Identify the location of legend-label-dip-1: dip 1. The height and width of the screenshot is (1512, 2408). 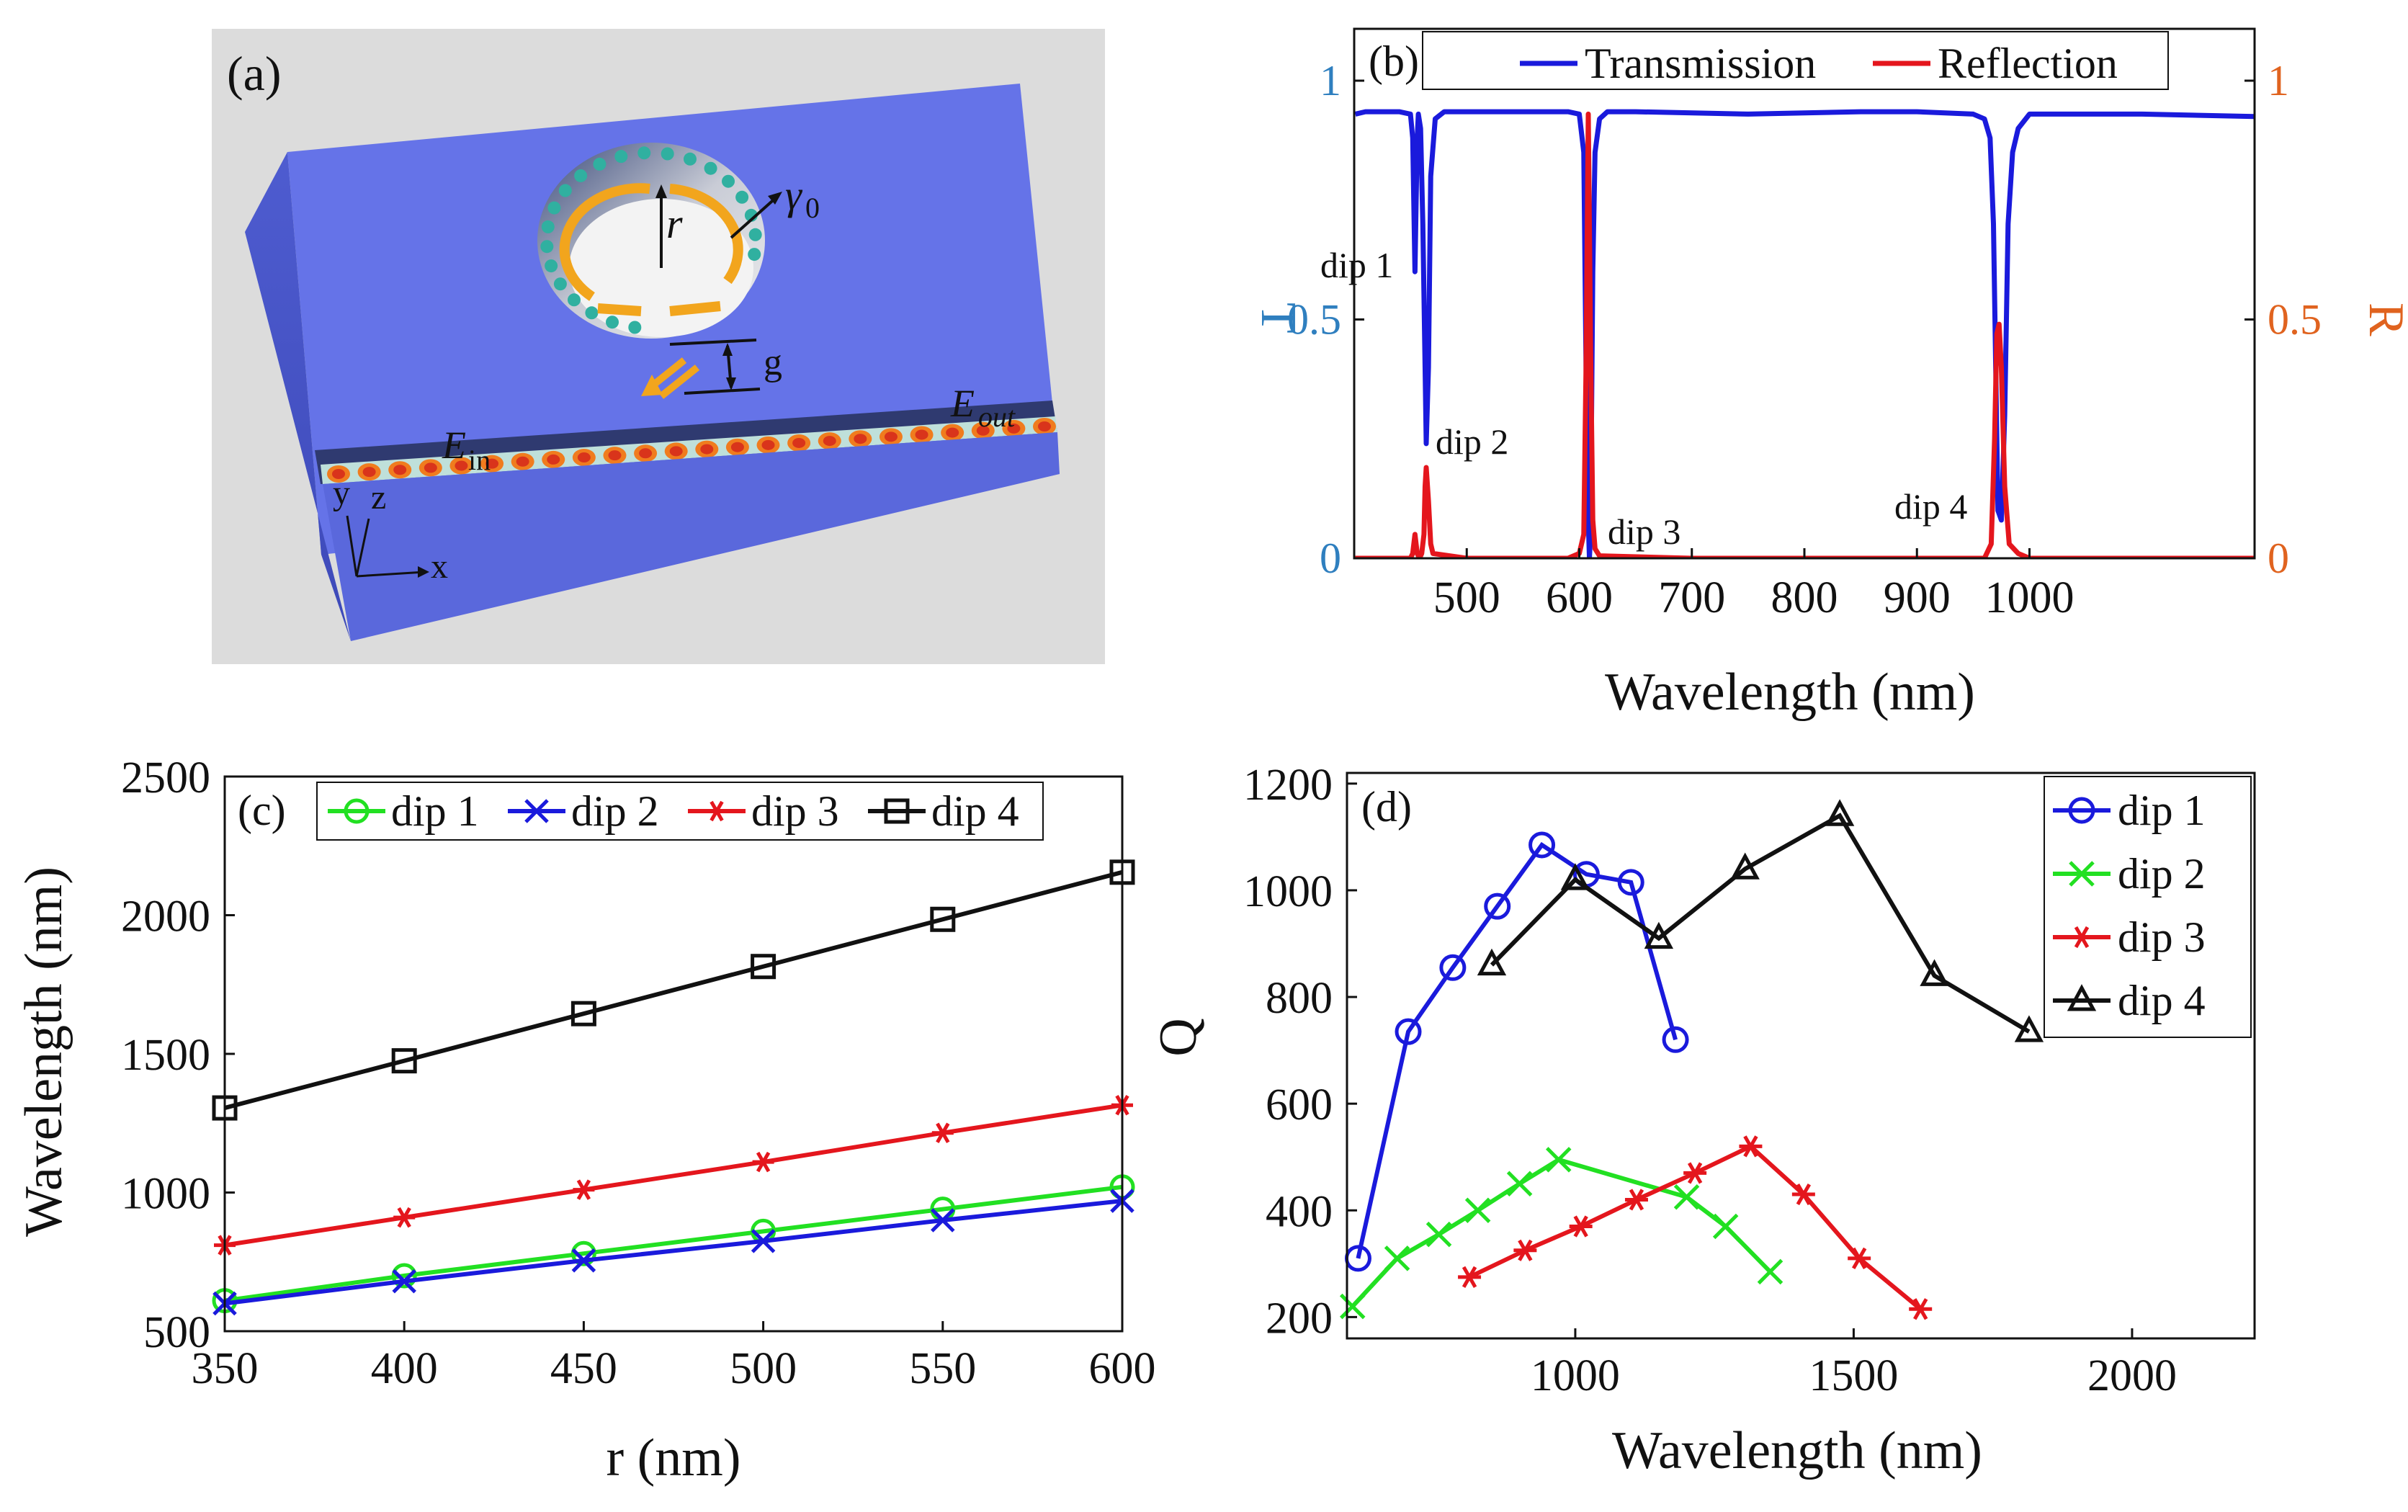
(435, 811).